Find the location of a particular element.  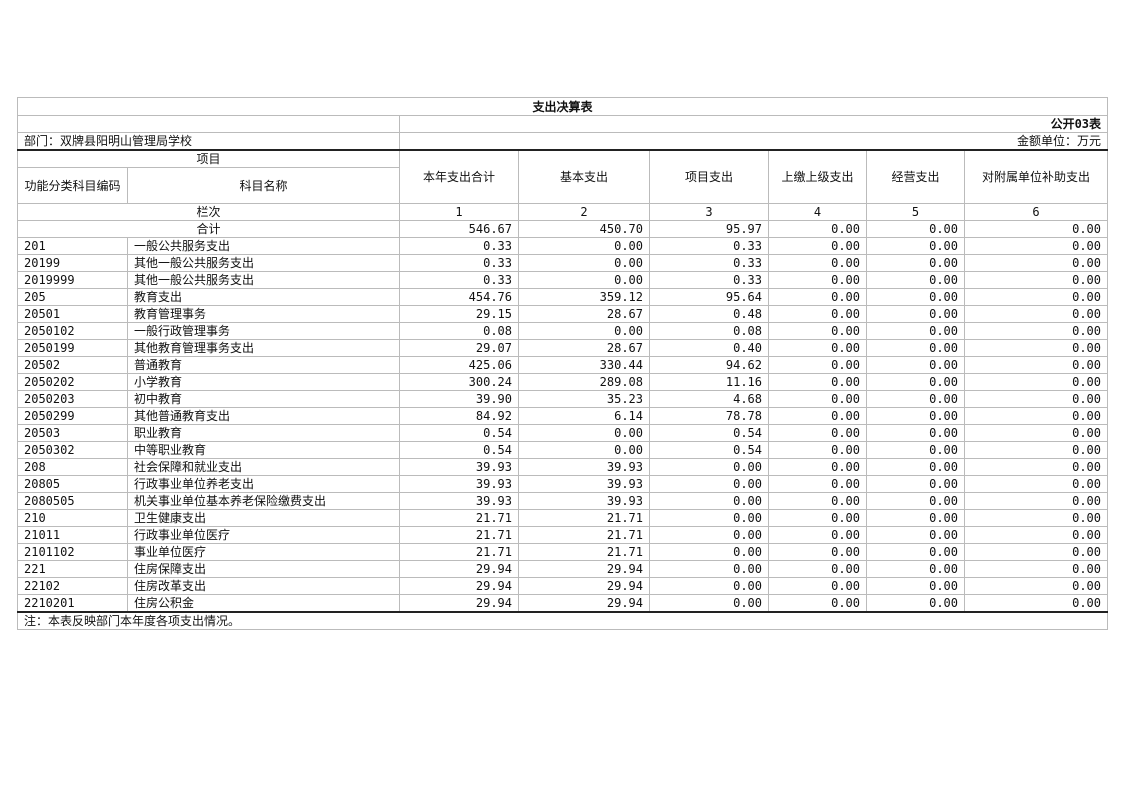

subject-code: 2080505 is located at coordinates (72, 501).